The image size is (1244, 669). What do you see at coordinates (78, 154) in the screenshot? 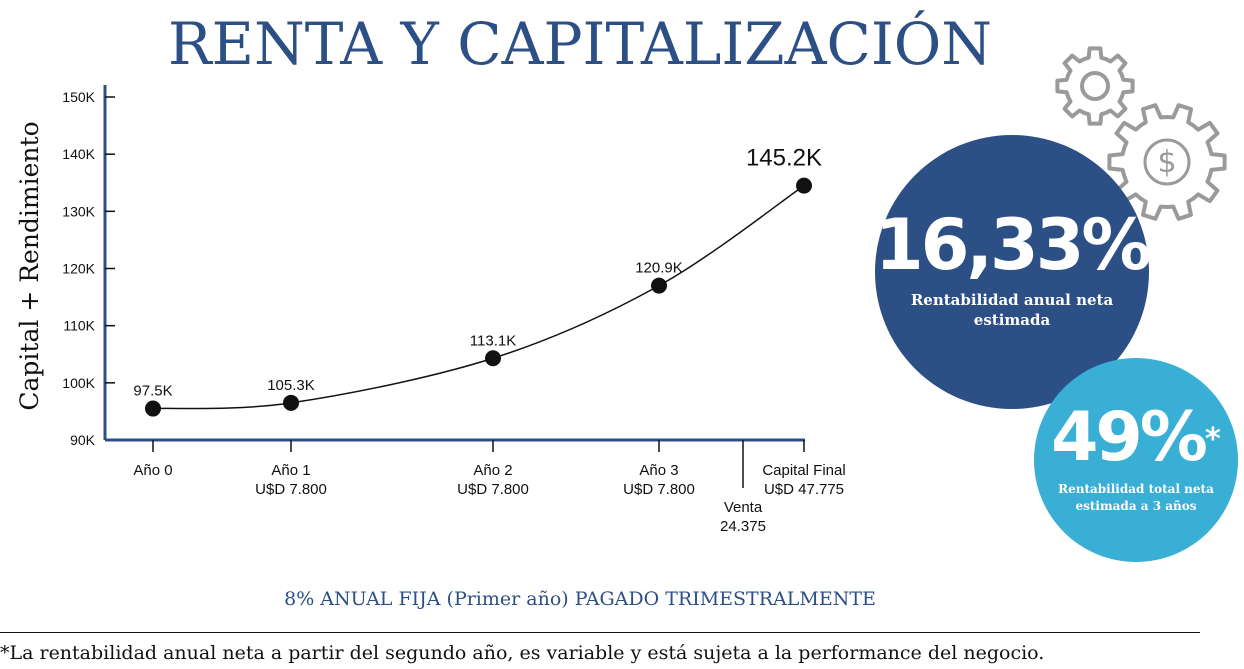
I see `y-tick-label: 140K` at bounding box center [78, 154].